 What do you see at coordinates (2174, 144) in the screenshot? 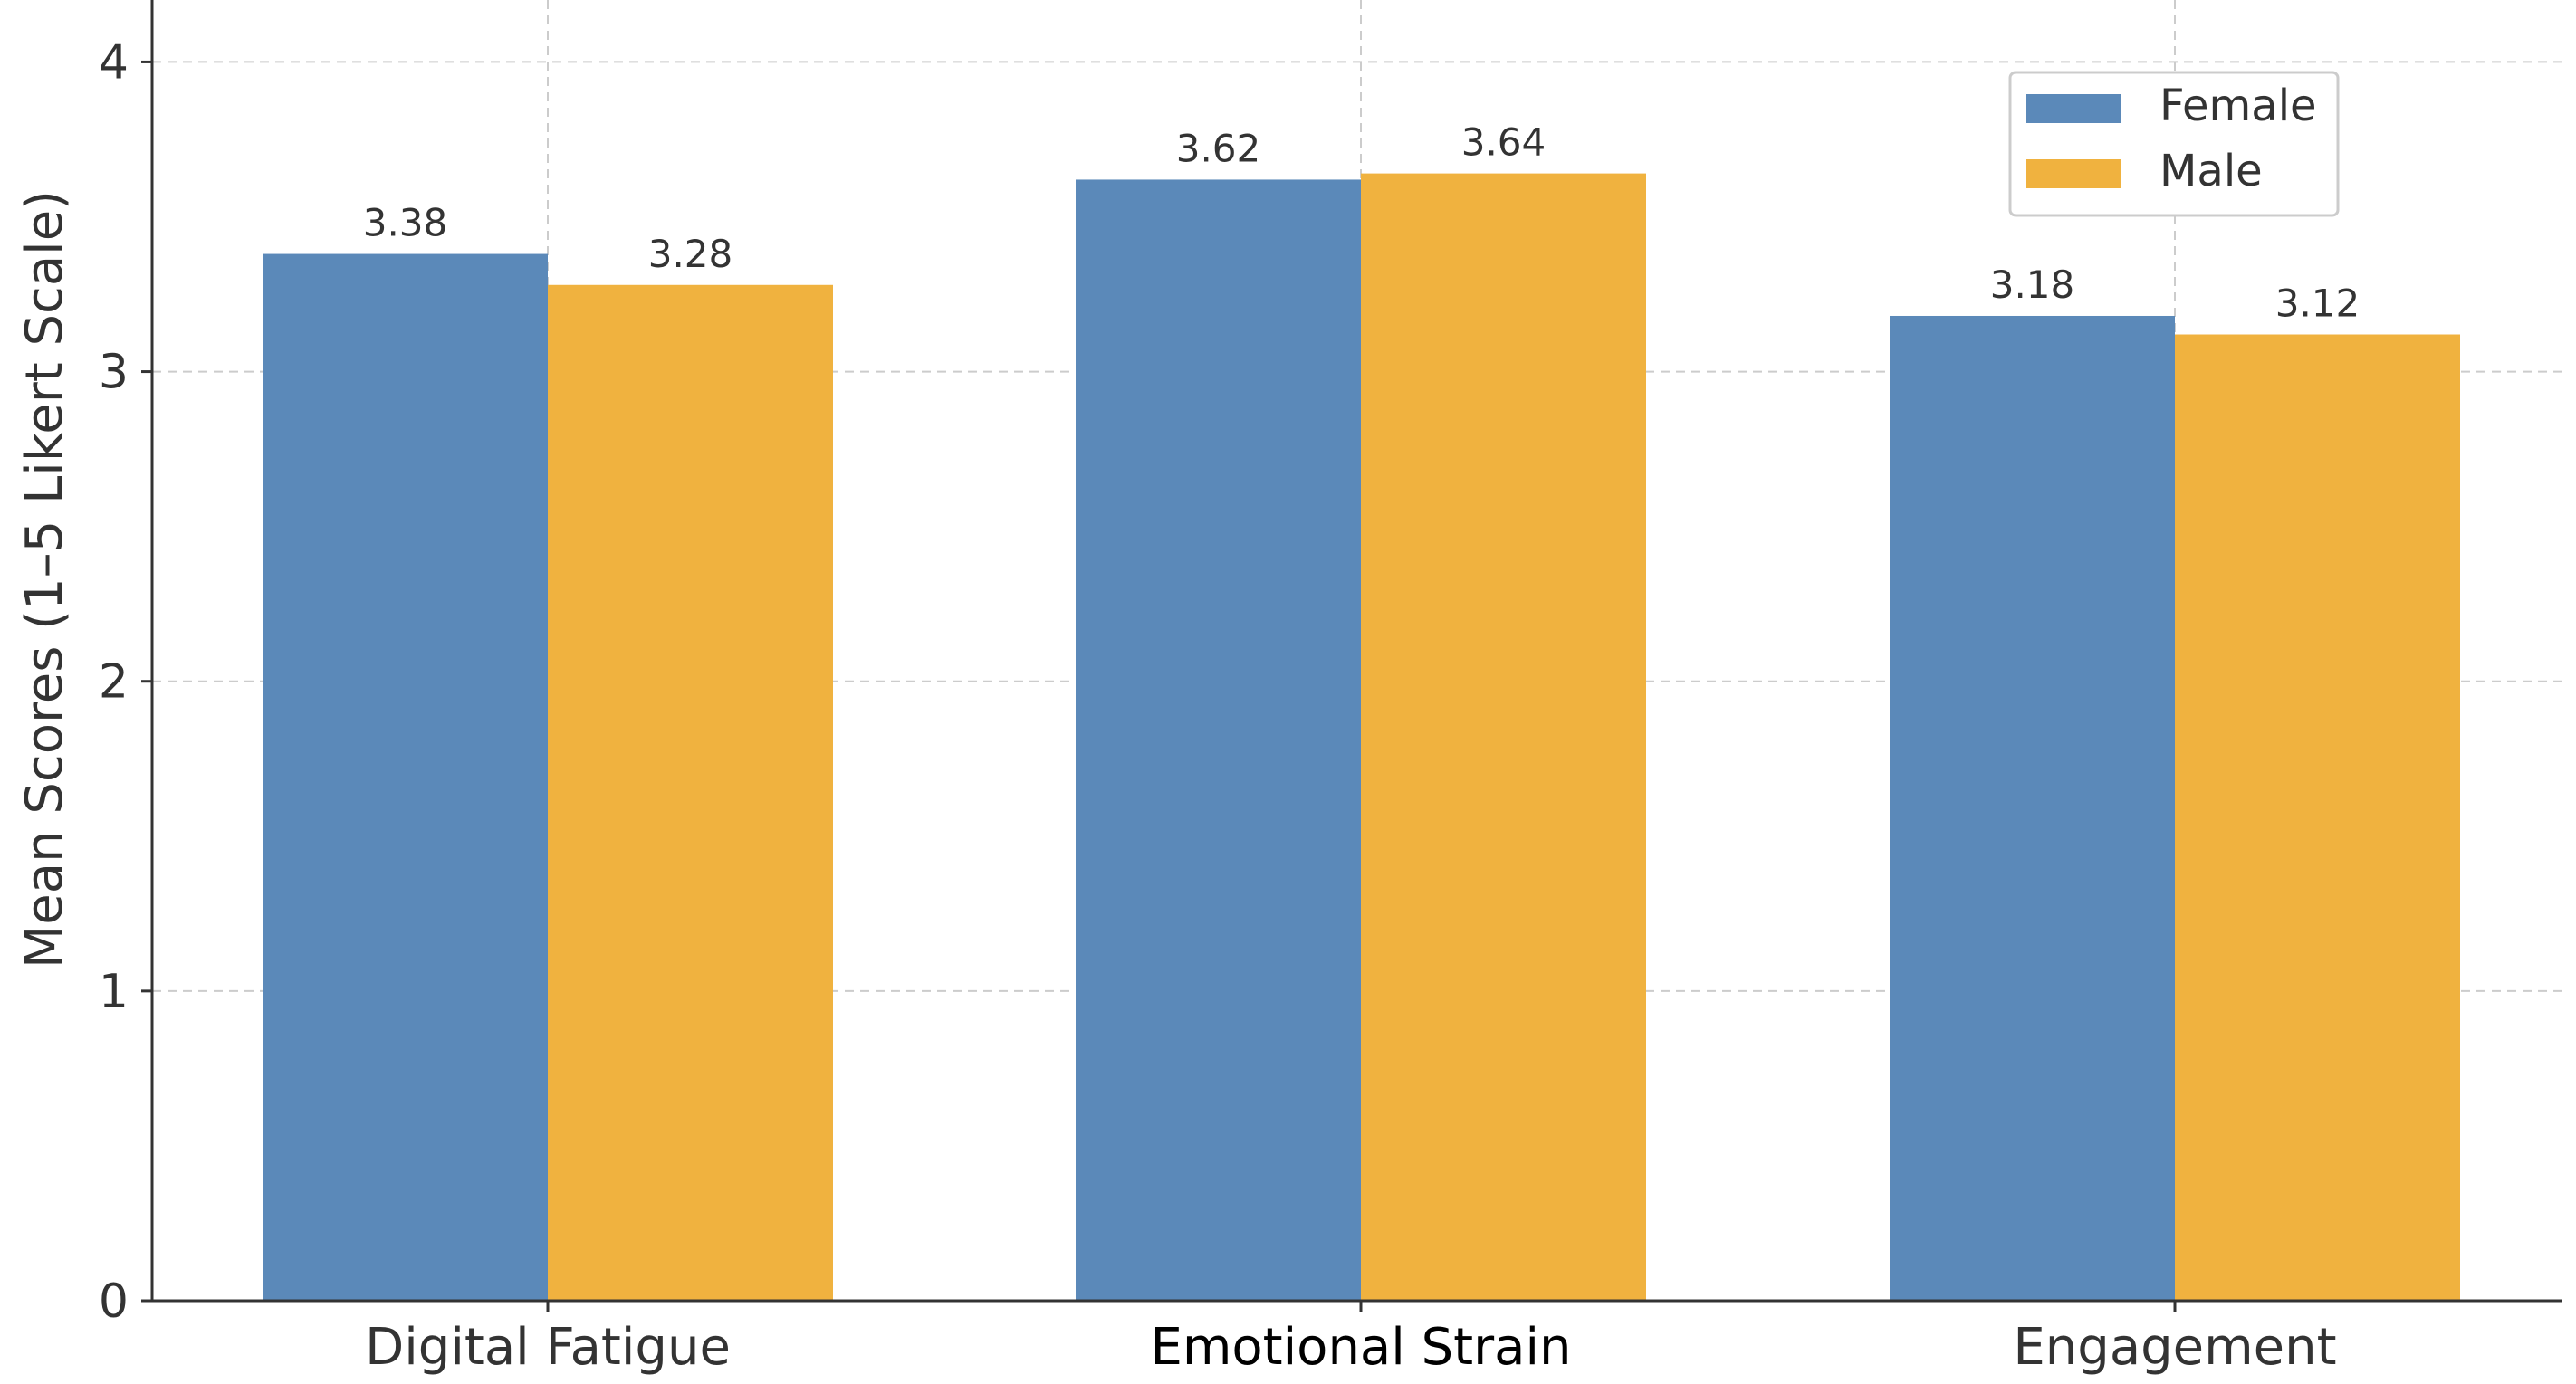
I see `legend: Female Male` at bounding box center [2174, 144].